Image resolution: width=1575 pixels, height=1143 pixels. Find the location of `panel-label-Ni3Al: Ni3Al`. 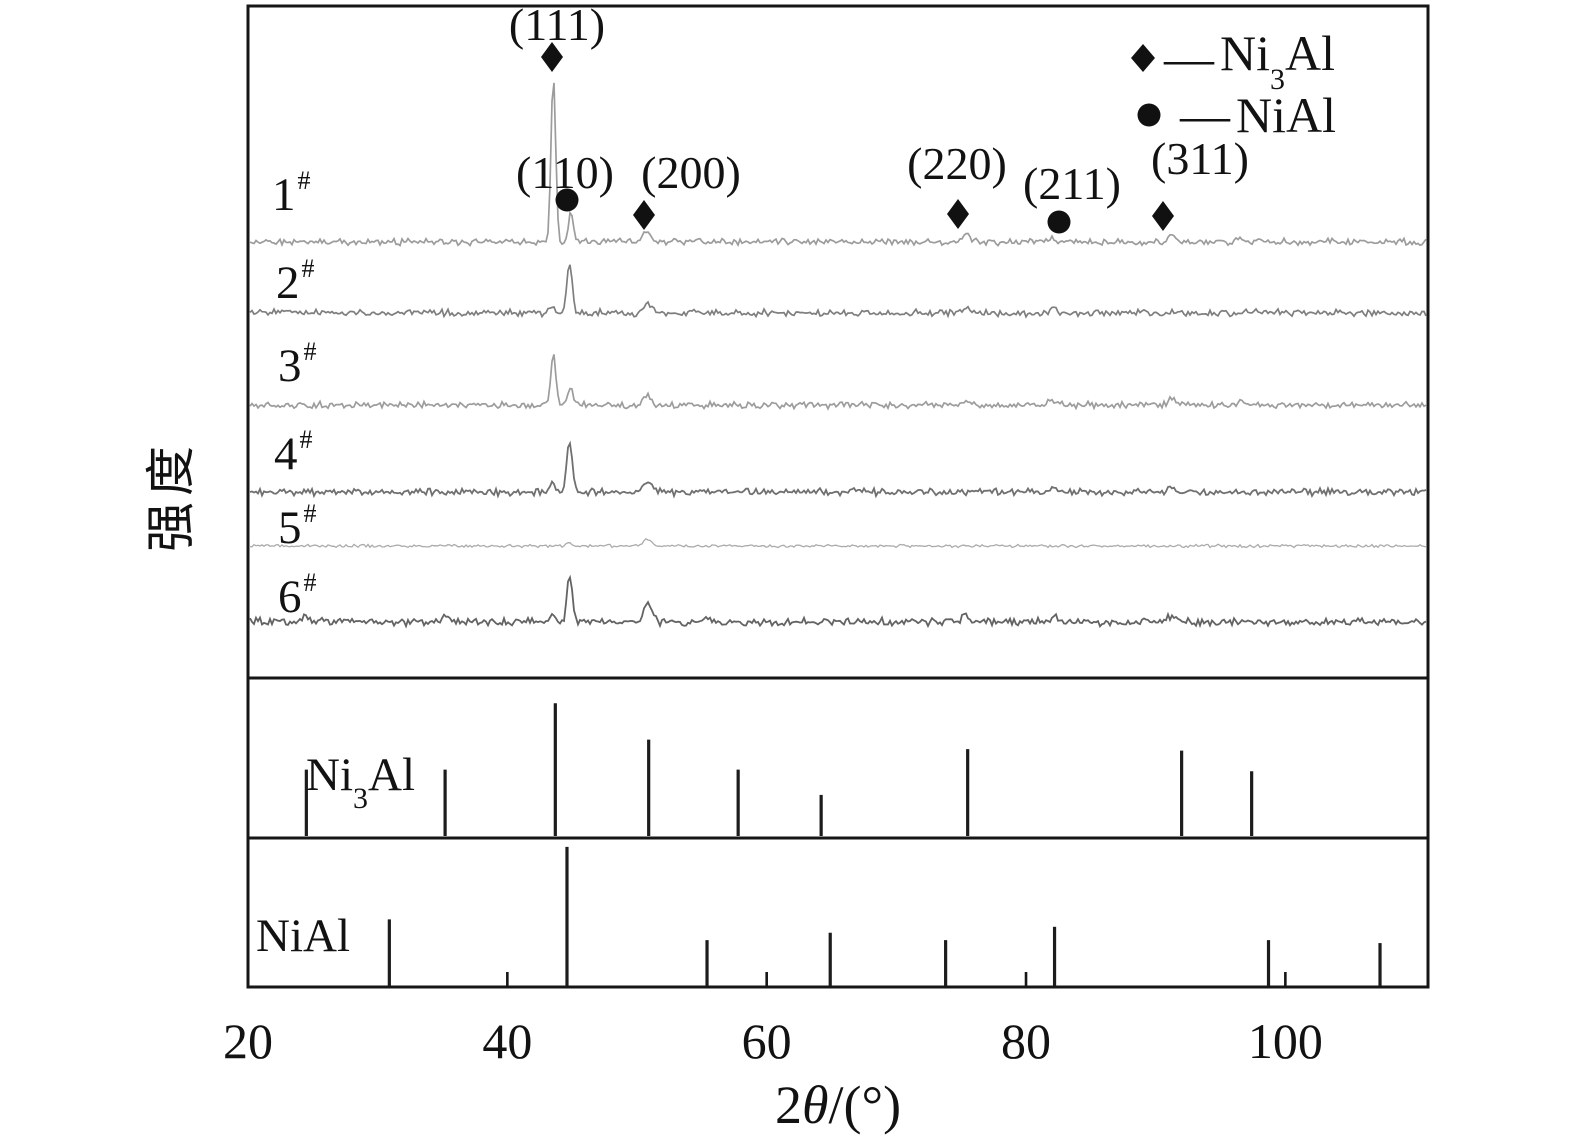

panel-label-Ni3Al: Ni3Al is located at coordinates (360, 782).